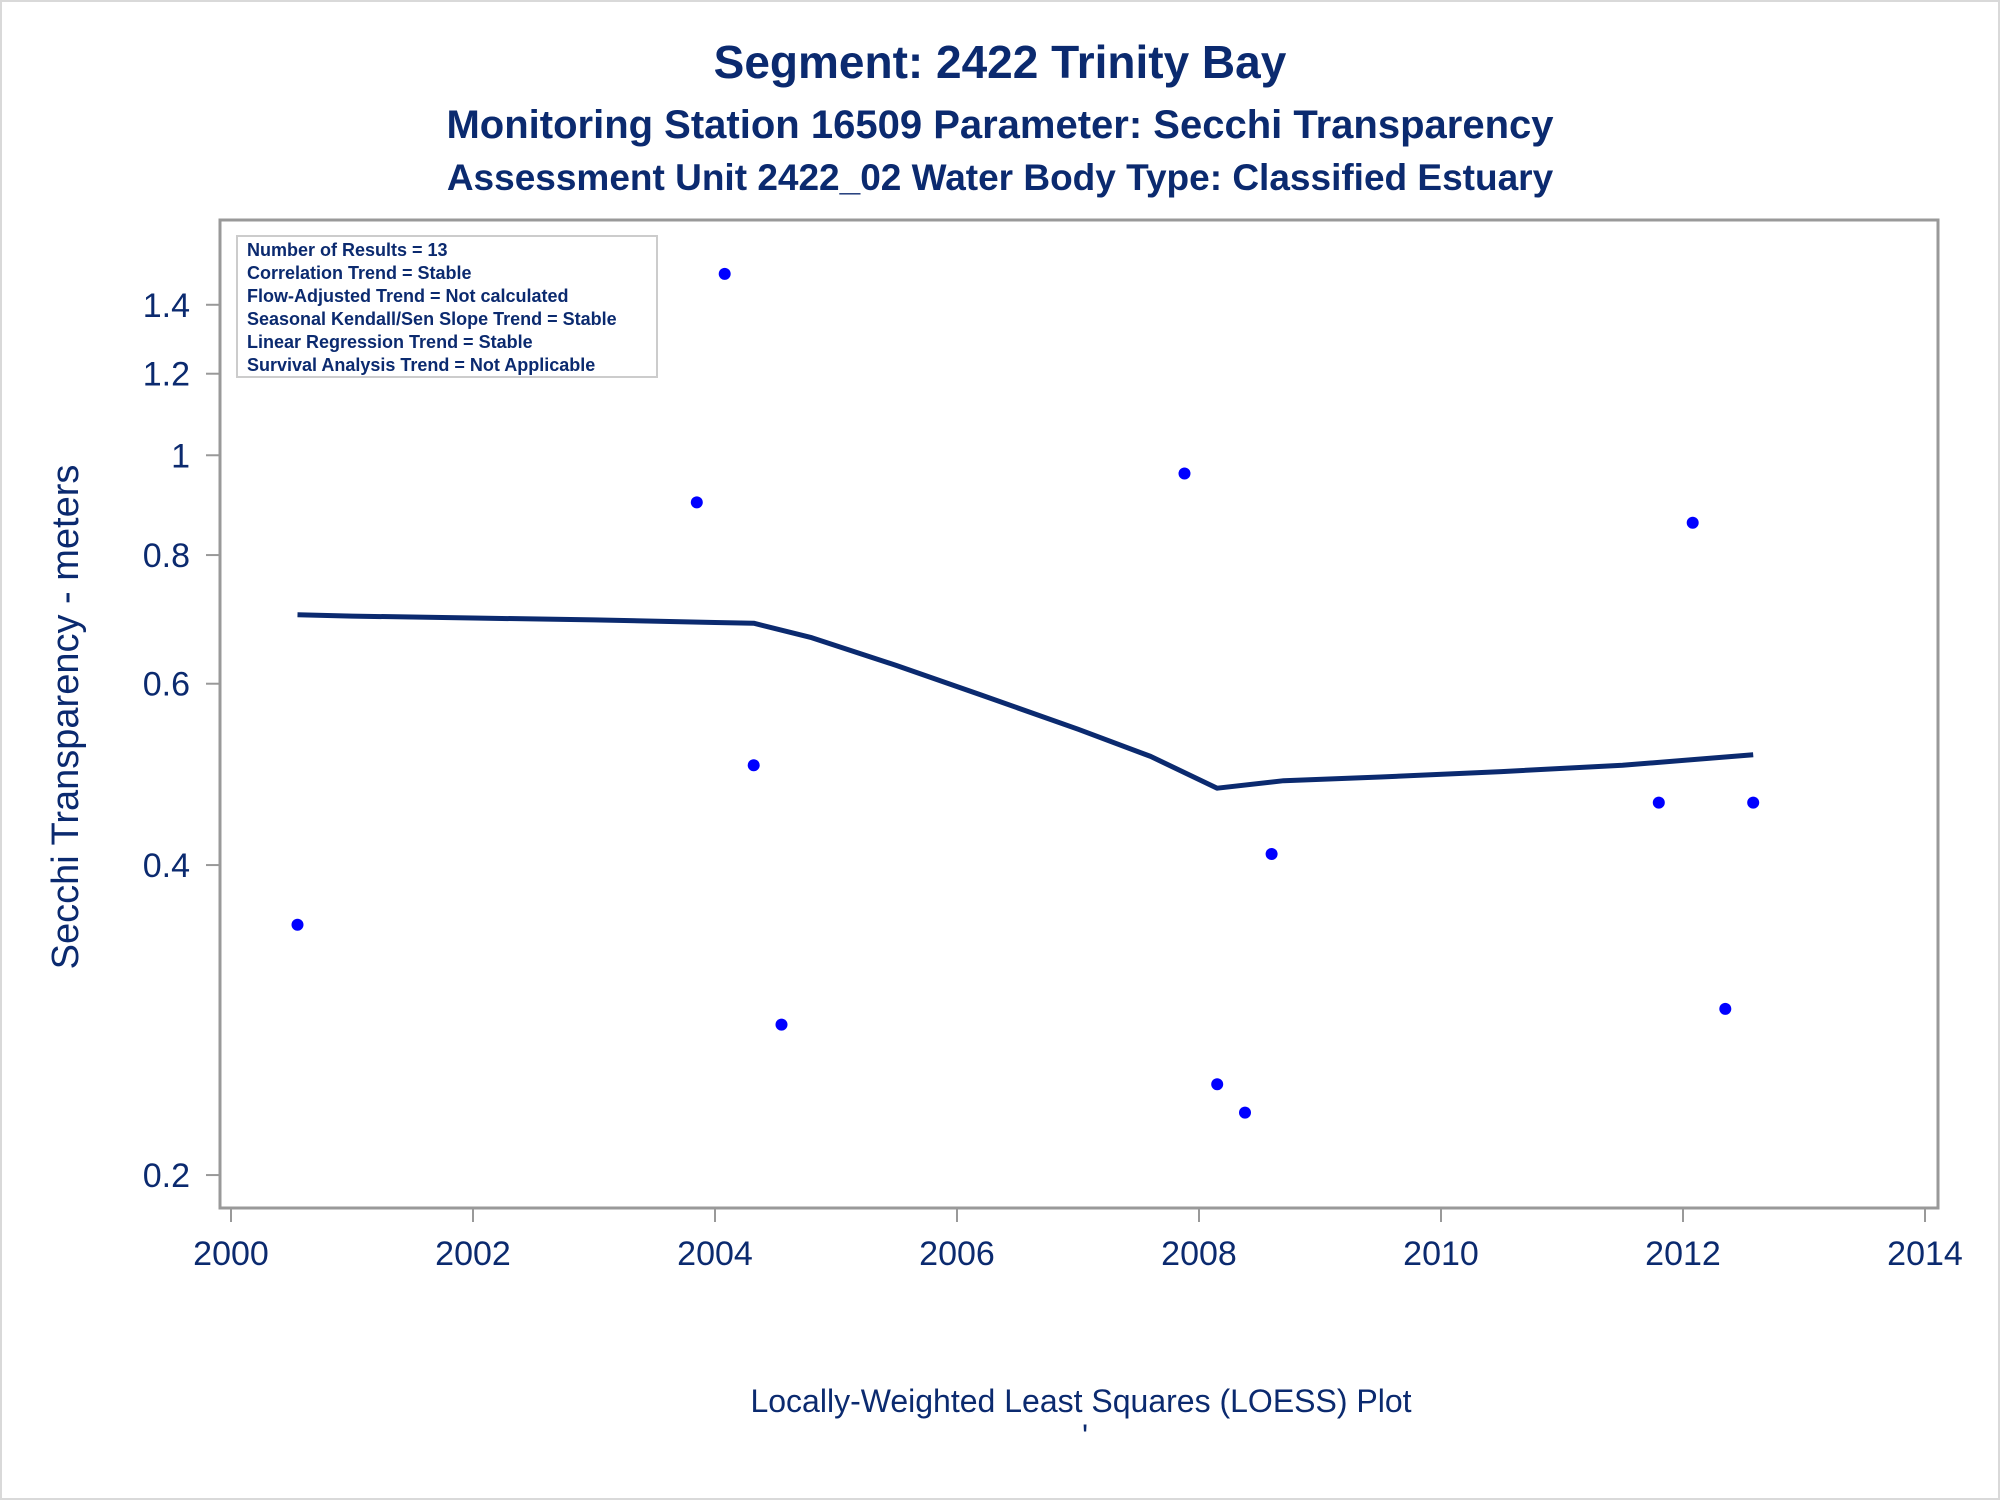 The height and width of the screenshot is (1500, 2000). Describe the element at coordinates (166, 1176) in the screenshot. I see `y-tick-label-0.2: 0.2` at that location.